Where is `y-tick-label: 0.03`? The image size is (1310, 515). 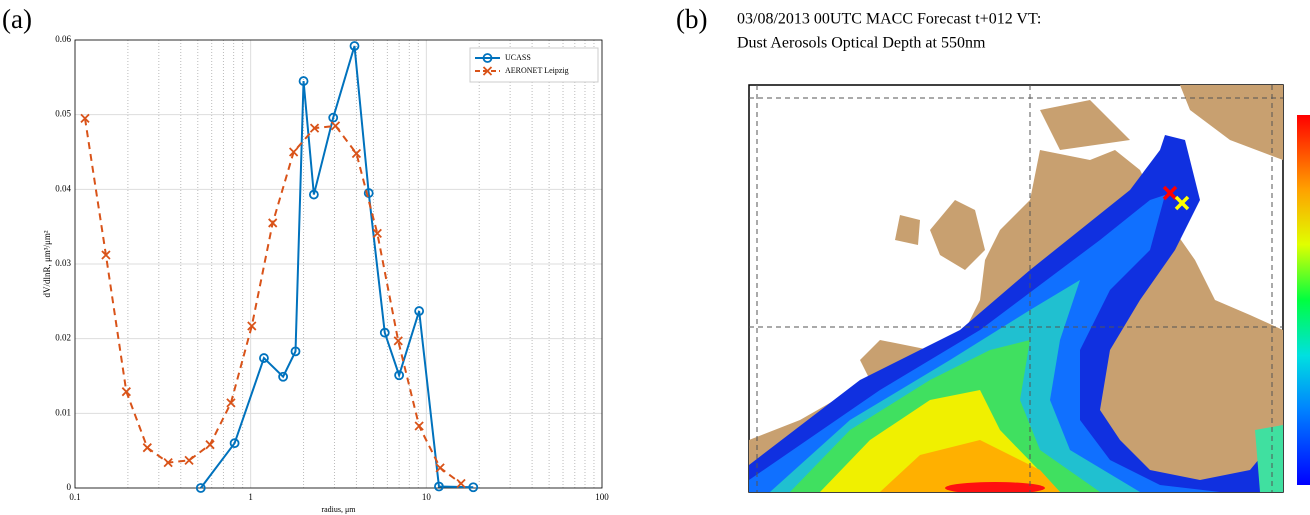
y-tick-label: 0.03 is located at coordinates (63, 263).